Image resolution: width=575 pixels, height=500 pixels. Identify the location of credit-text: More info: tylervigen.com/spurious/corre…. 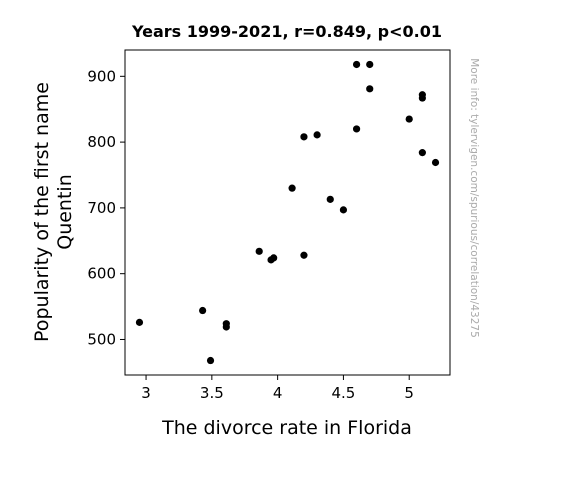
(474, 198).